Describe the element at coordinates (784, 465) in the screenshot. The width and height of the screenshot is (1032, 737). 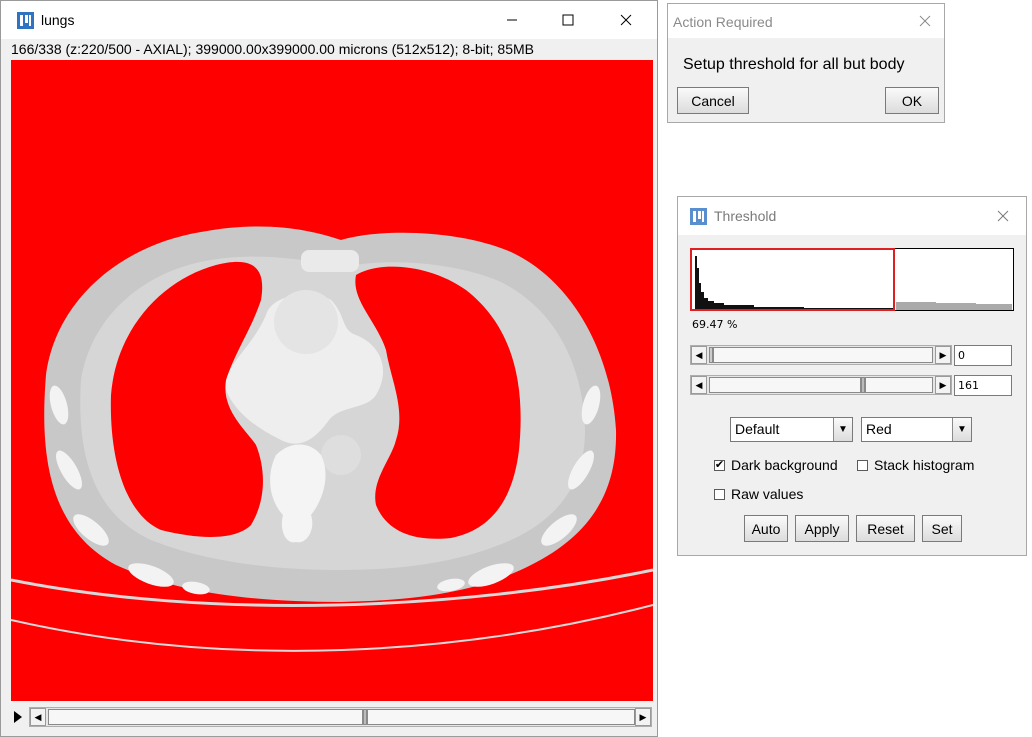
I see `dark-background-label: Dark background` at that location.